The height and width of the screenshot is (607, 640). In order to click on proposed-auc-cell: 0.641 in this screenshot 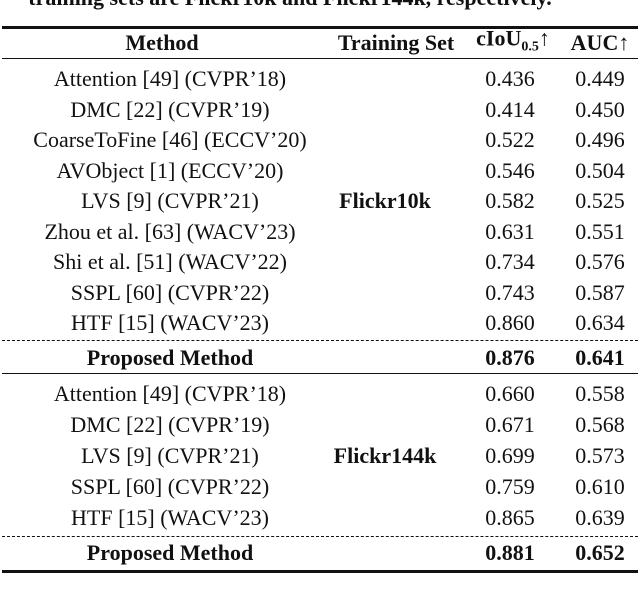, I will do `click(600, 357)`.